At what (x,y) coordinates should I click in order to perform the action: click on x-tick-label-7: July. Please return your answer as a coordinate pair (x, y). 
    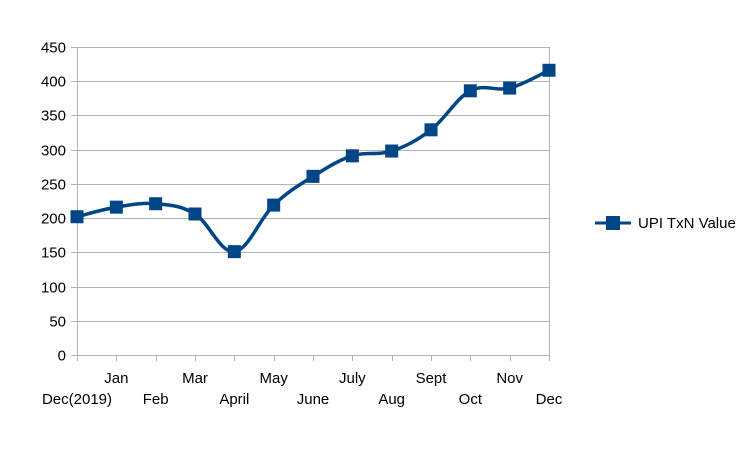
    Looking at the image, I should click on (352, 378).